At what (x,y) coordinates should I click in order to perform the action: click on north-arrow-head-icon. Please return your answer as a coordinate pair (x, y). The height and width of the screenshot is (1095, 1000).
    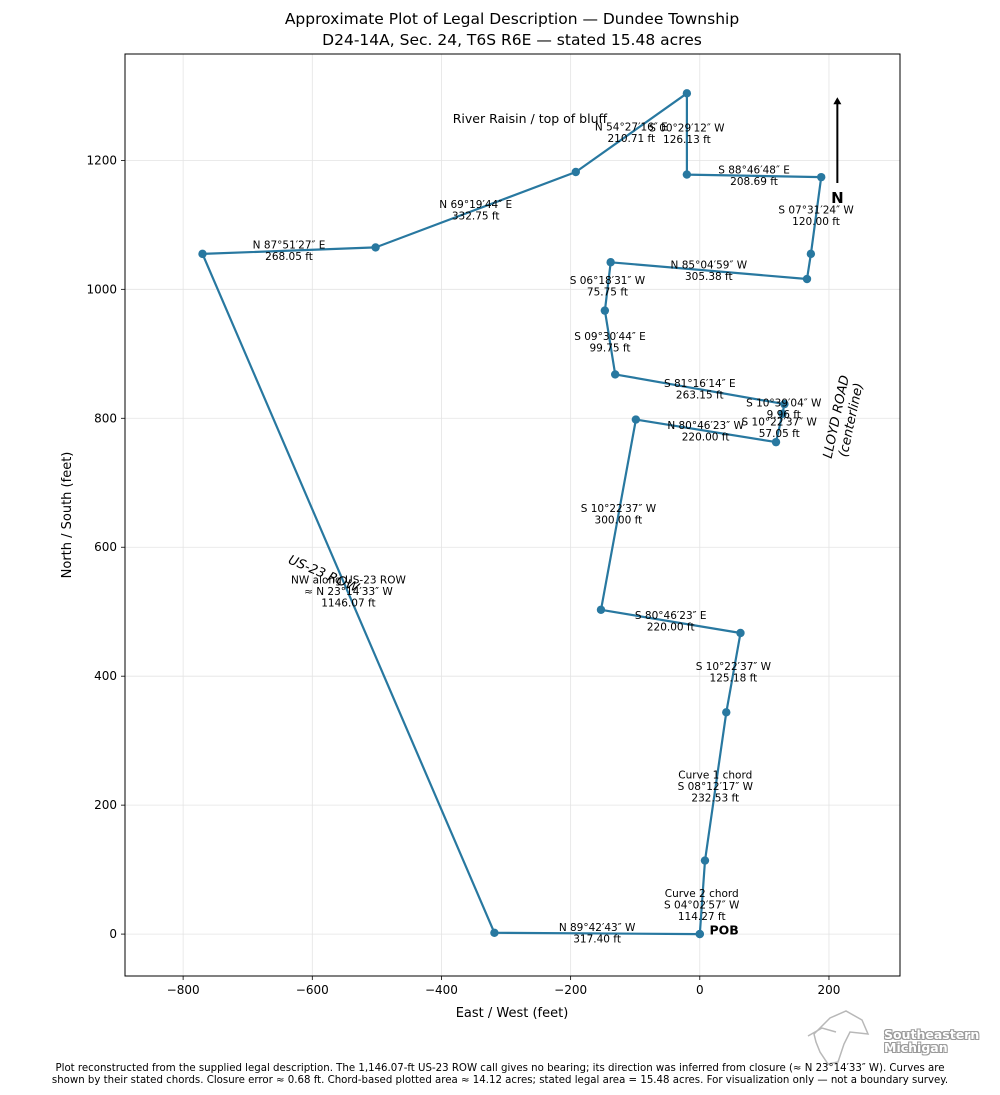
    Looking at the image, I should click on (837, 101).